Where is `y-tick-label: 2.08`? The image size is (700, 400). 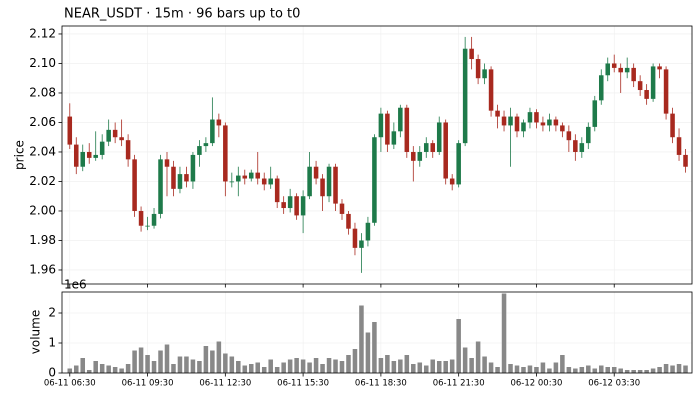
y-tick-label: 2.08 is located at coordinates (42, 92).